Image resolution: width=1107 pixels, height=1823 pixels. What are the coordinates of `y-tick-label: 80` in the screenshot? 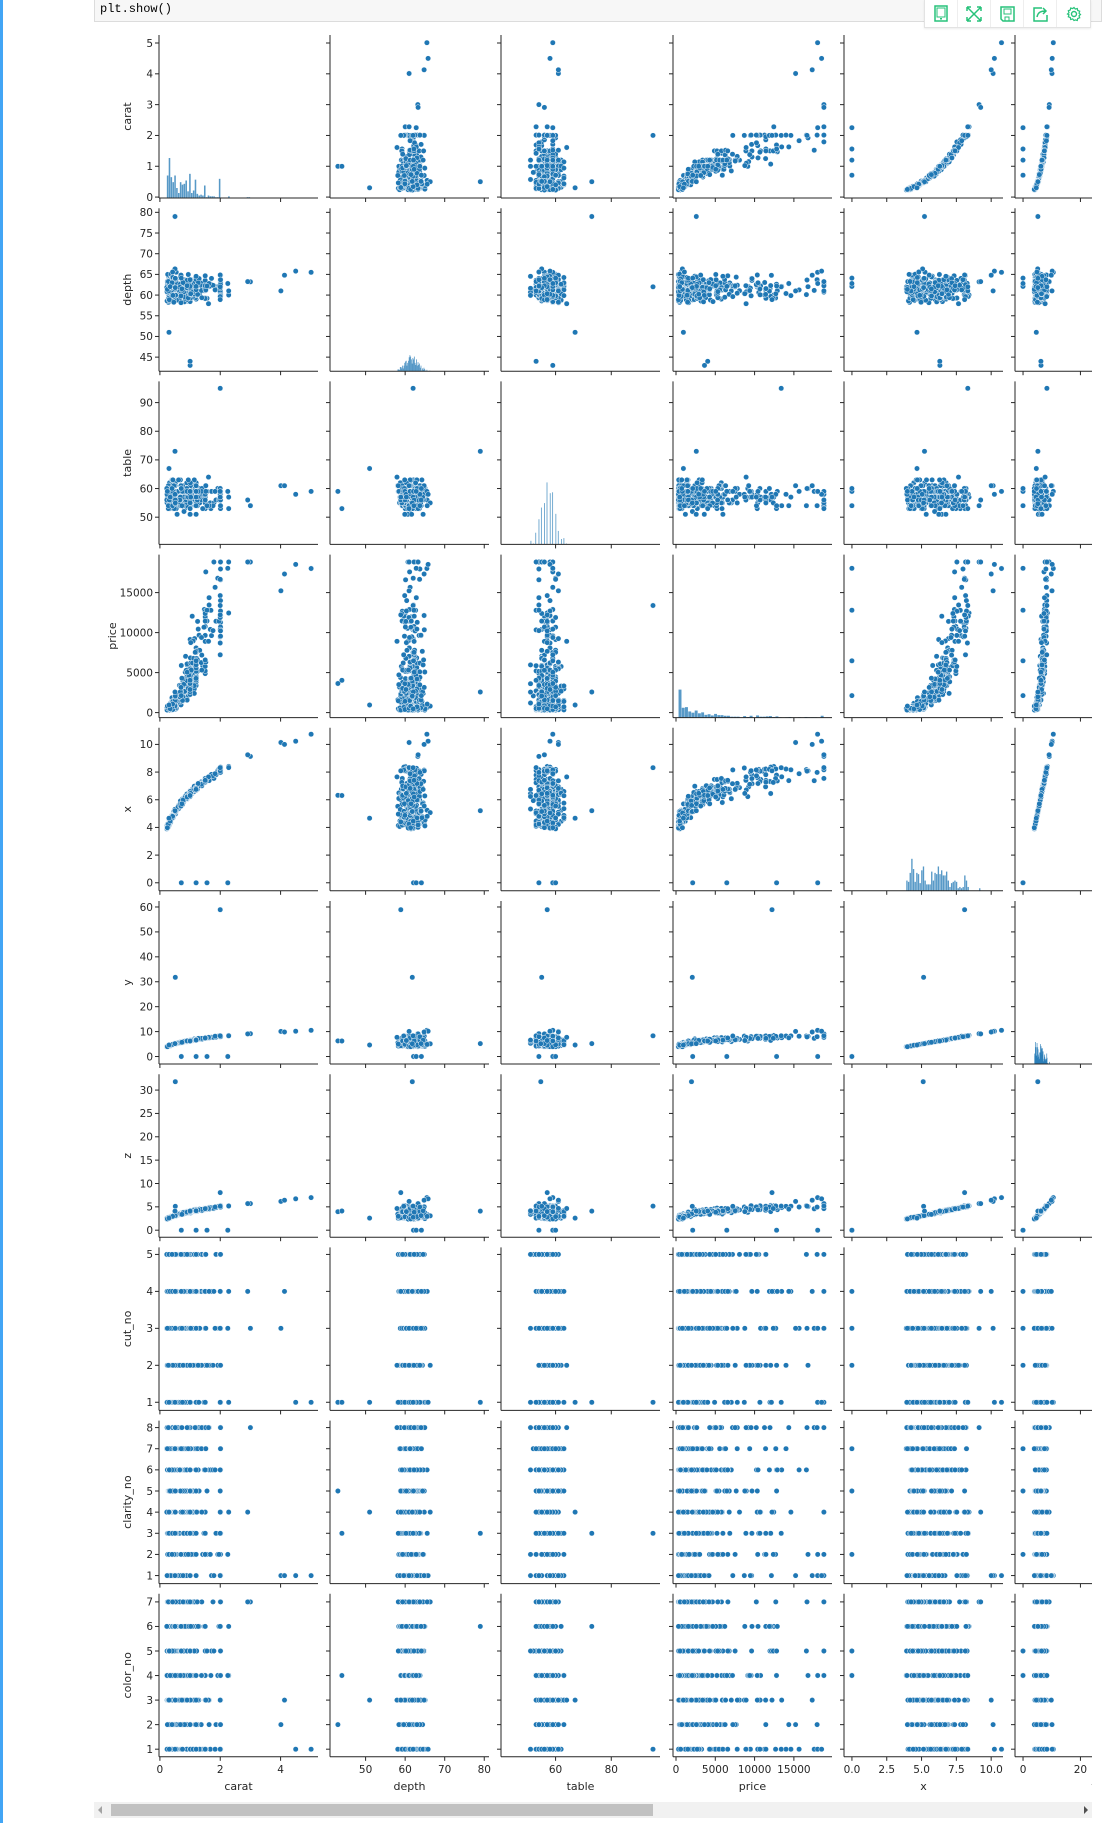 It's located at (146, 213).